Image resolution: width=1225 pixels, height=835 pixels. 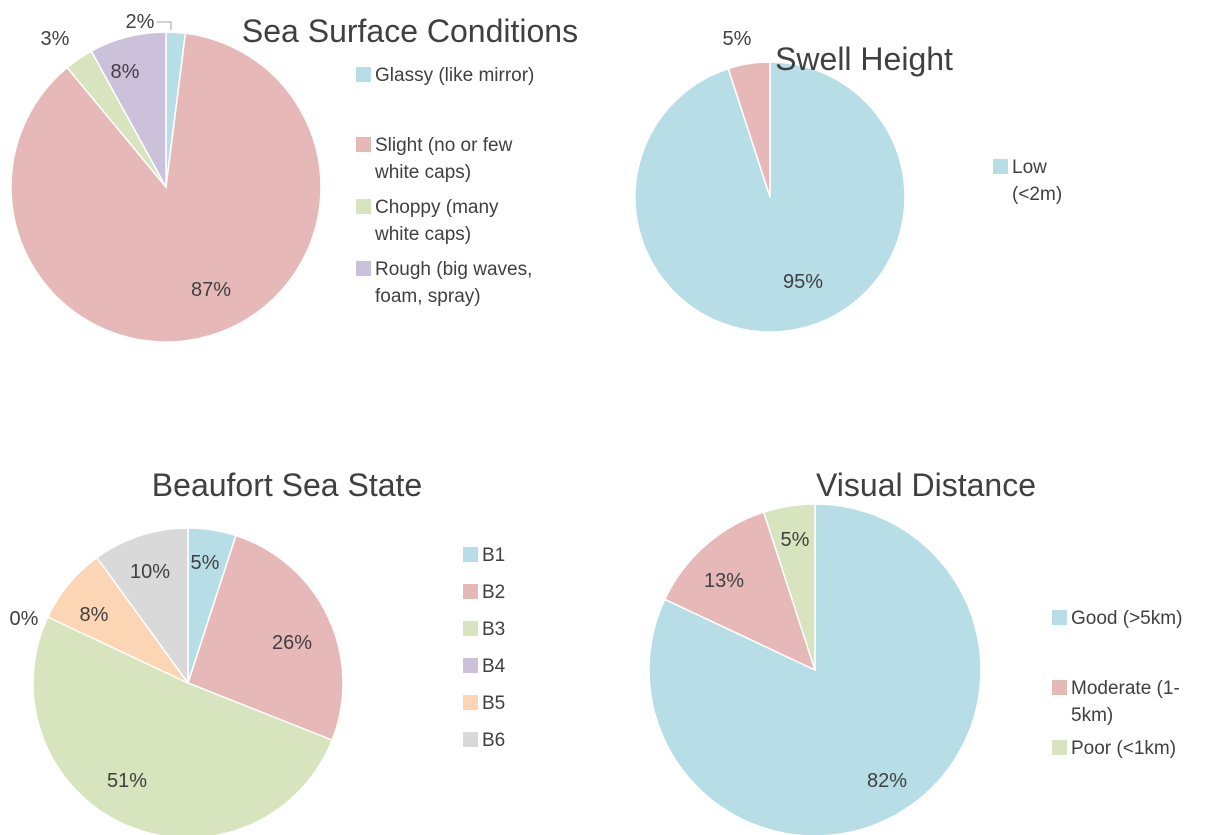 I want to click on pie-slice-slight-no-or-few-white-caps, so click(x=166, y=187).